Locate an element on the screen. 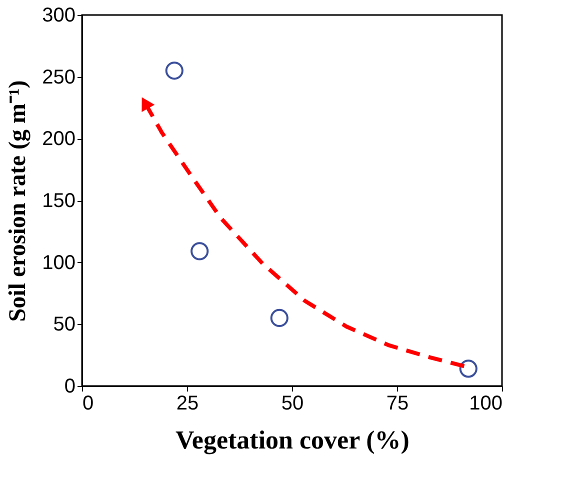 The height and width of the screenshot is (484, 567). x-tick-label: 50 is located at coordinates (292, 403).